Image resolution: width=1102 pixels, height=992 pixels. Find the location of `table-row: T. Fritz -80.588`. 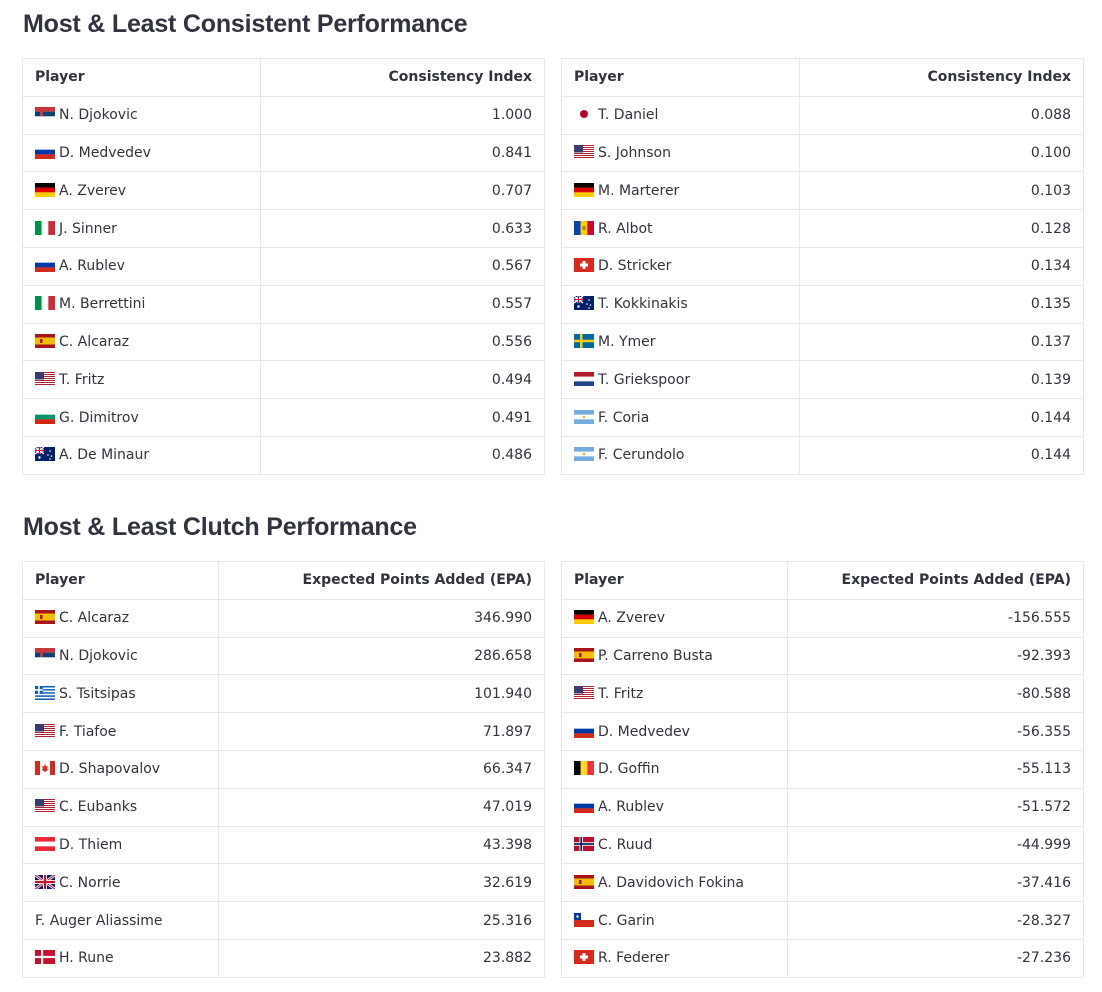

table-row: T. Fritz -80.588 is located at coordinates (822, 694).